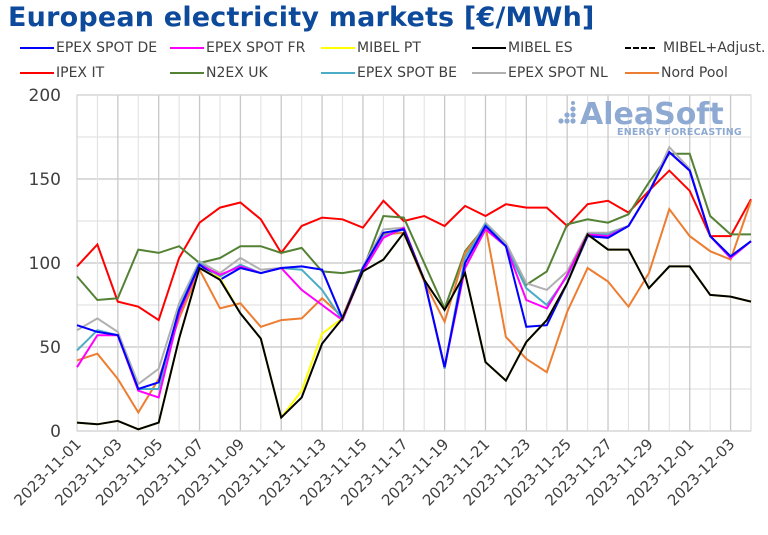 This screenshot has width=768, height=535. I want to click on legend-label: EPEX SPOT BE, so click(407, 73).